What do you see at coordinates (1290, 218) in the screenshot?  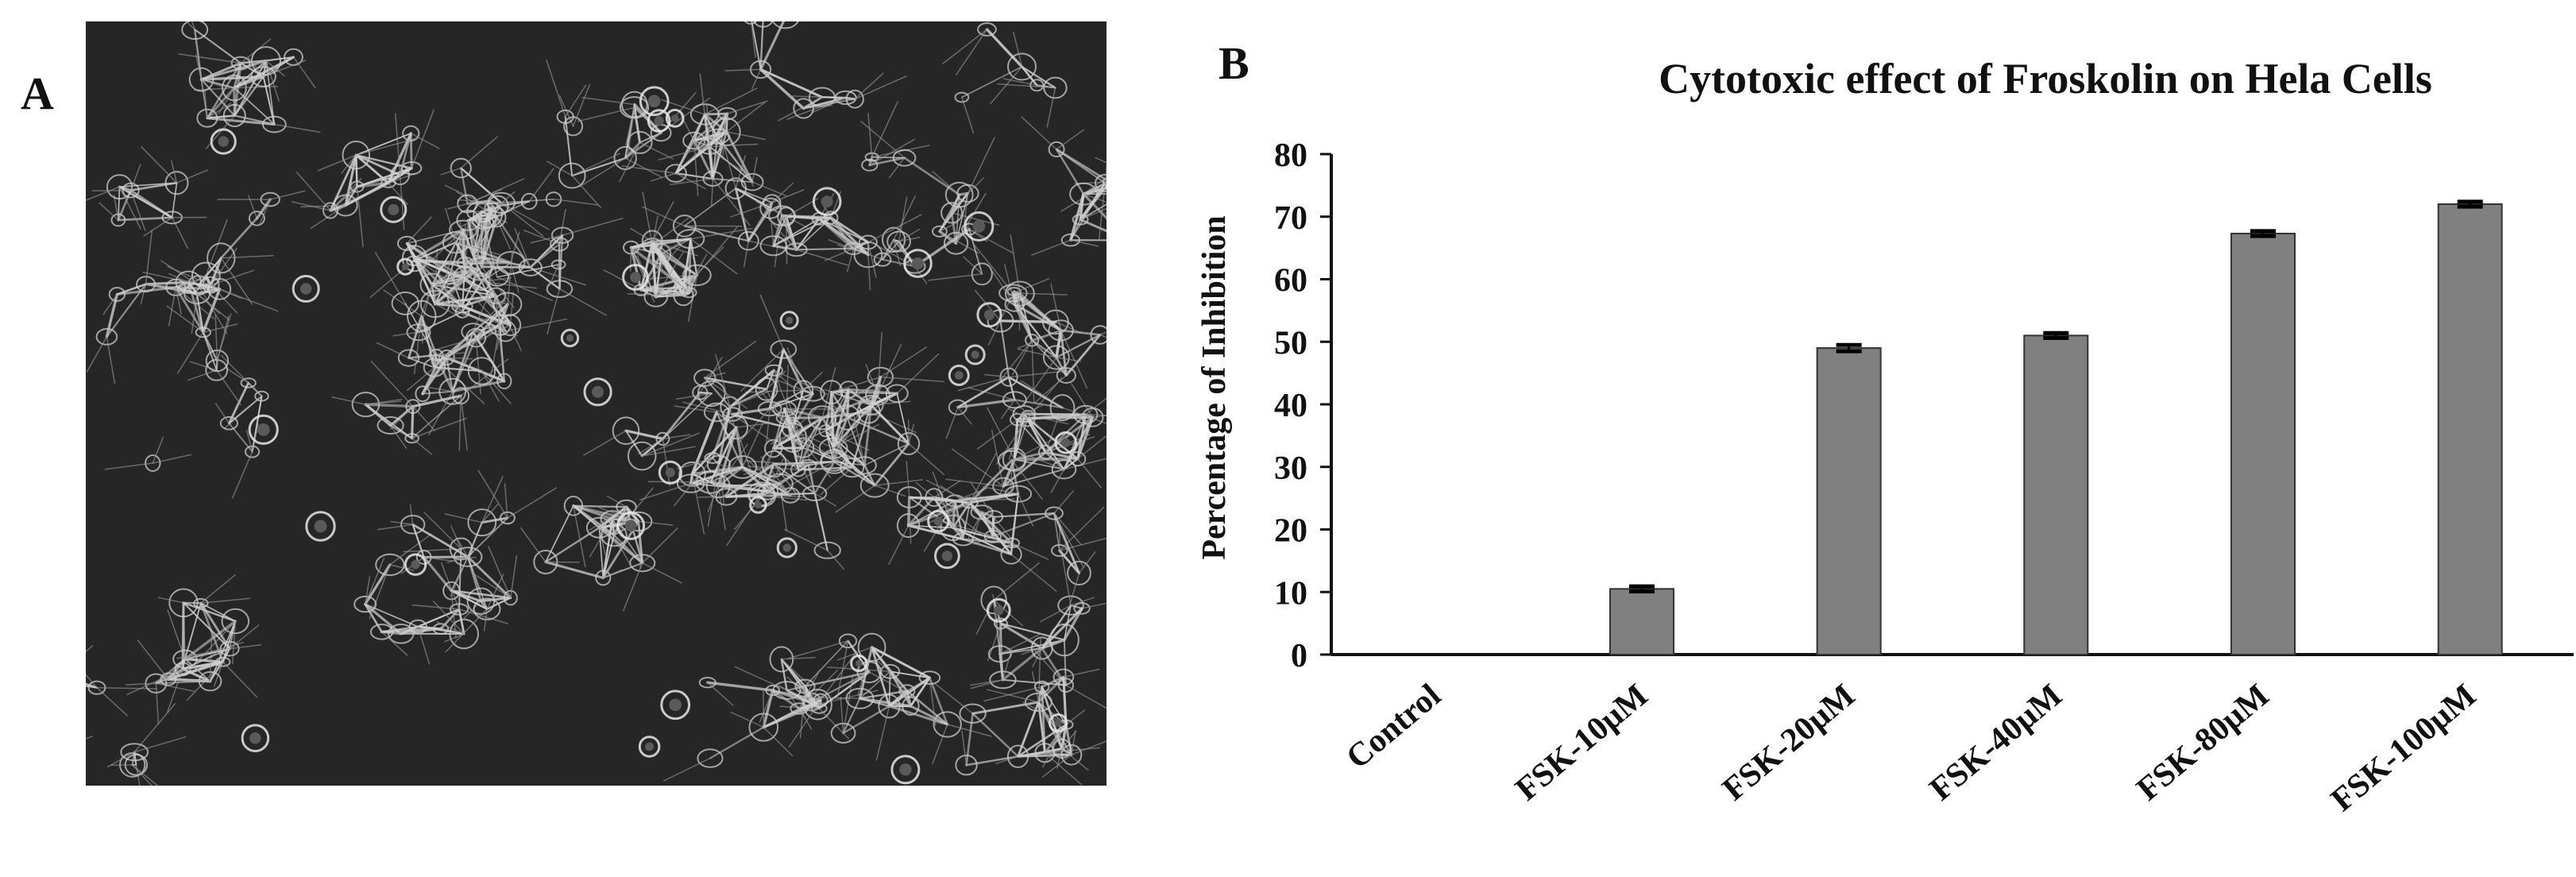 I see `y-tick-label: 70` at bounding box center [1290, 218].